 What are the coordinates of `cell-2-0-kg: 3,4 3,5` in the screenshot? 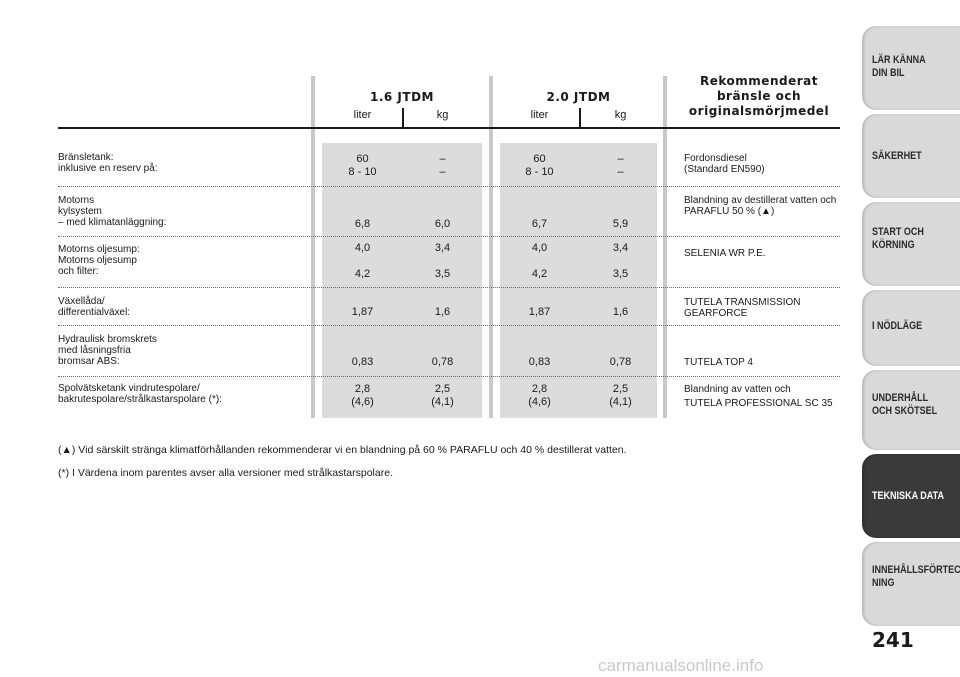 It's located at (620, 261).